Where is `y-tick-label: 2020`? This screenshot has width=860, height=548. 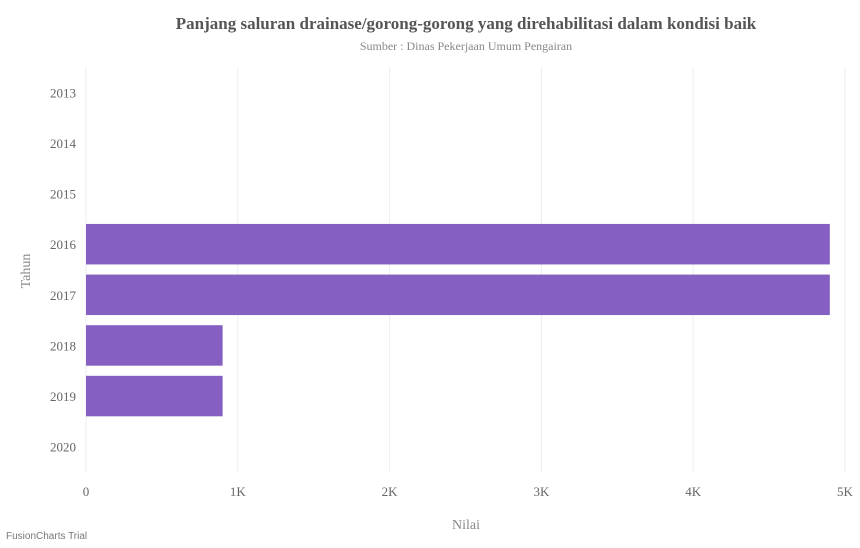
y-tick-label: 2020 is located at coordinates (63, 447).